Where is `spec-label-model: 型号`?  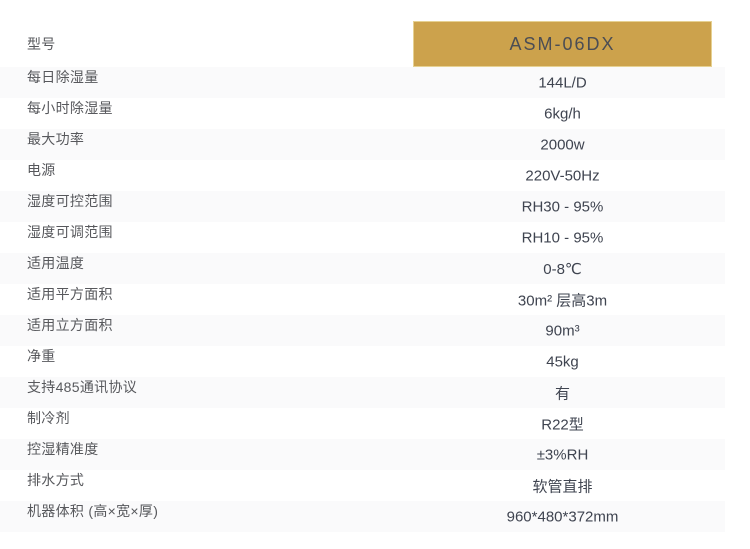 spec-label-model: 型号 is located at coordinates (41, 44).